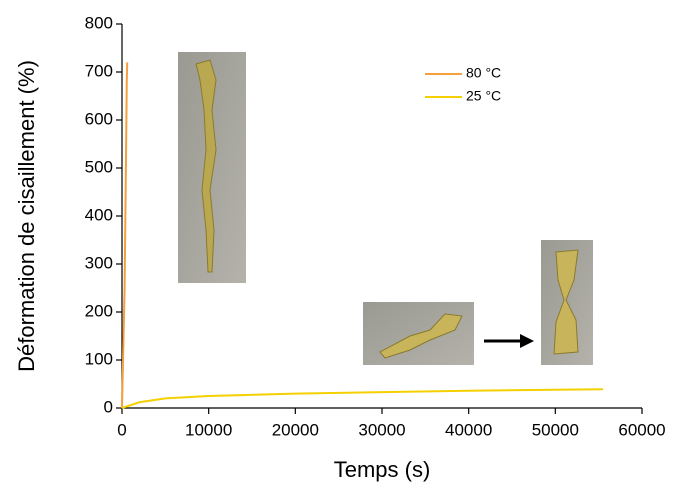 Image resolution: width=677 pixels, height=486 pixels. Describe the element at coordinates (295, 429) in the screenshot. I see `x-tick-label: 20000` at that location.